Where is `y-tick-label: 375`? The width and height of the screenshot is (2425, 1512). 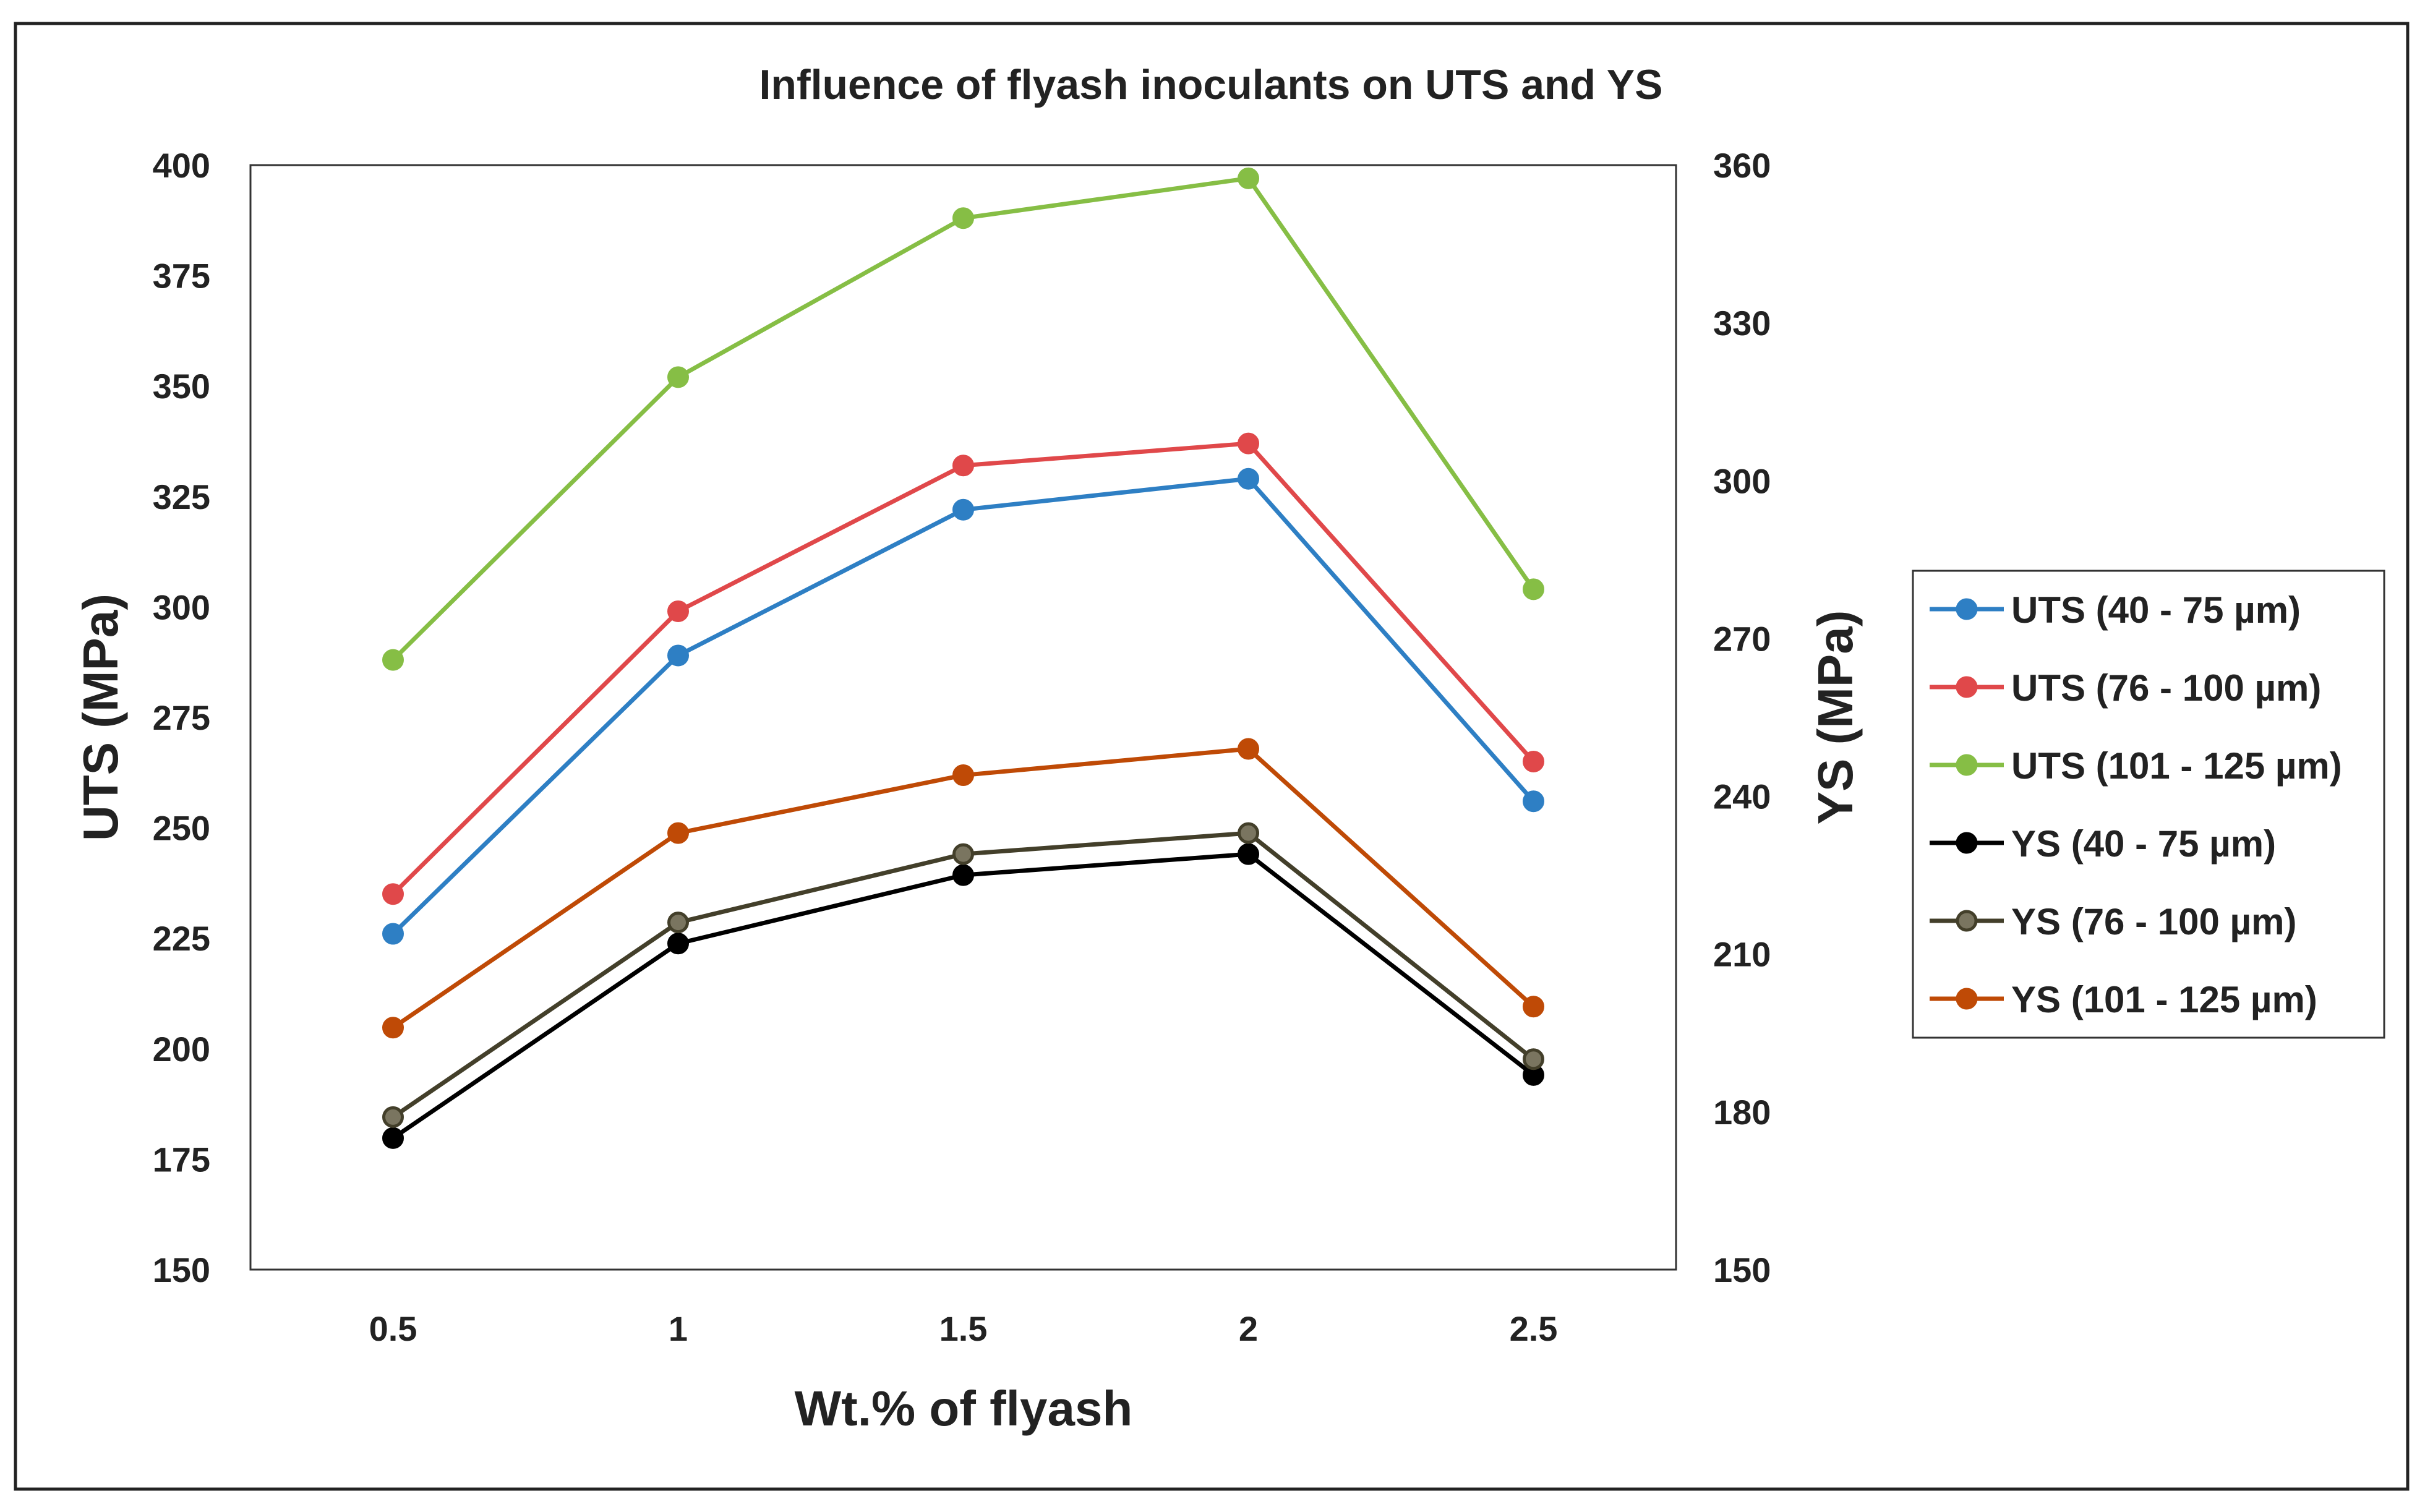 y-tick-label: 375 is located at coordinates (181, 276).